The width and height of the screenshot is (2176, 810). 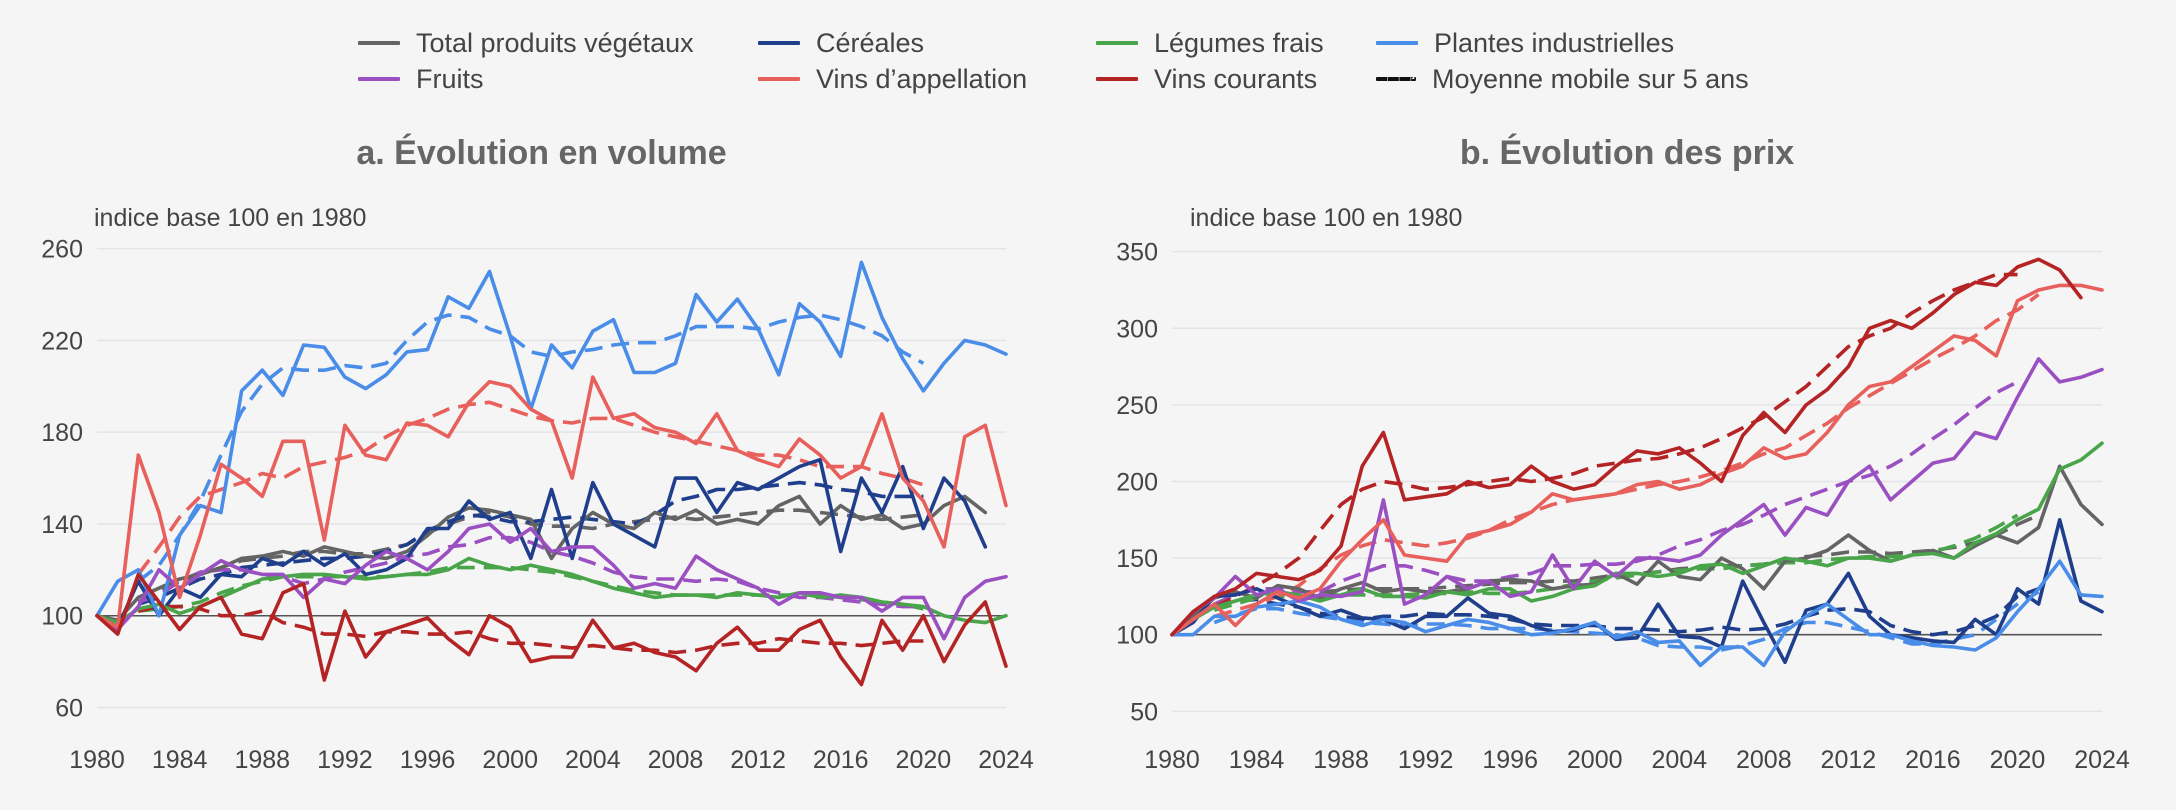 What do you see at coordinates (450, 78) in the screenshot?
I see `legend-label: Fruits` at bounding box center [450, 78].